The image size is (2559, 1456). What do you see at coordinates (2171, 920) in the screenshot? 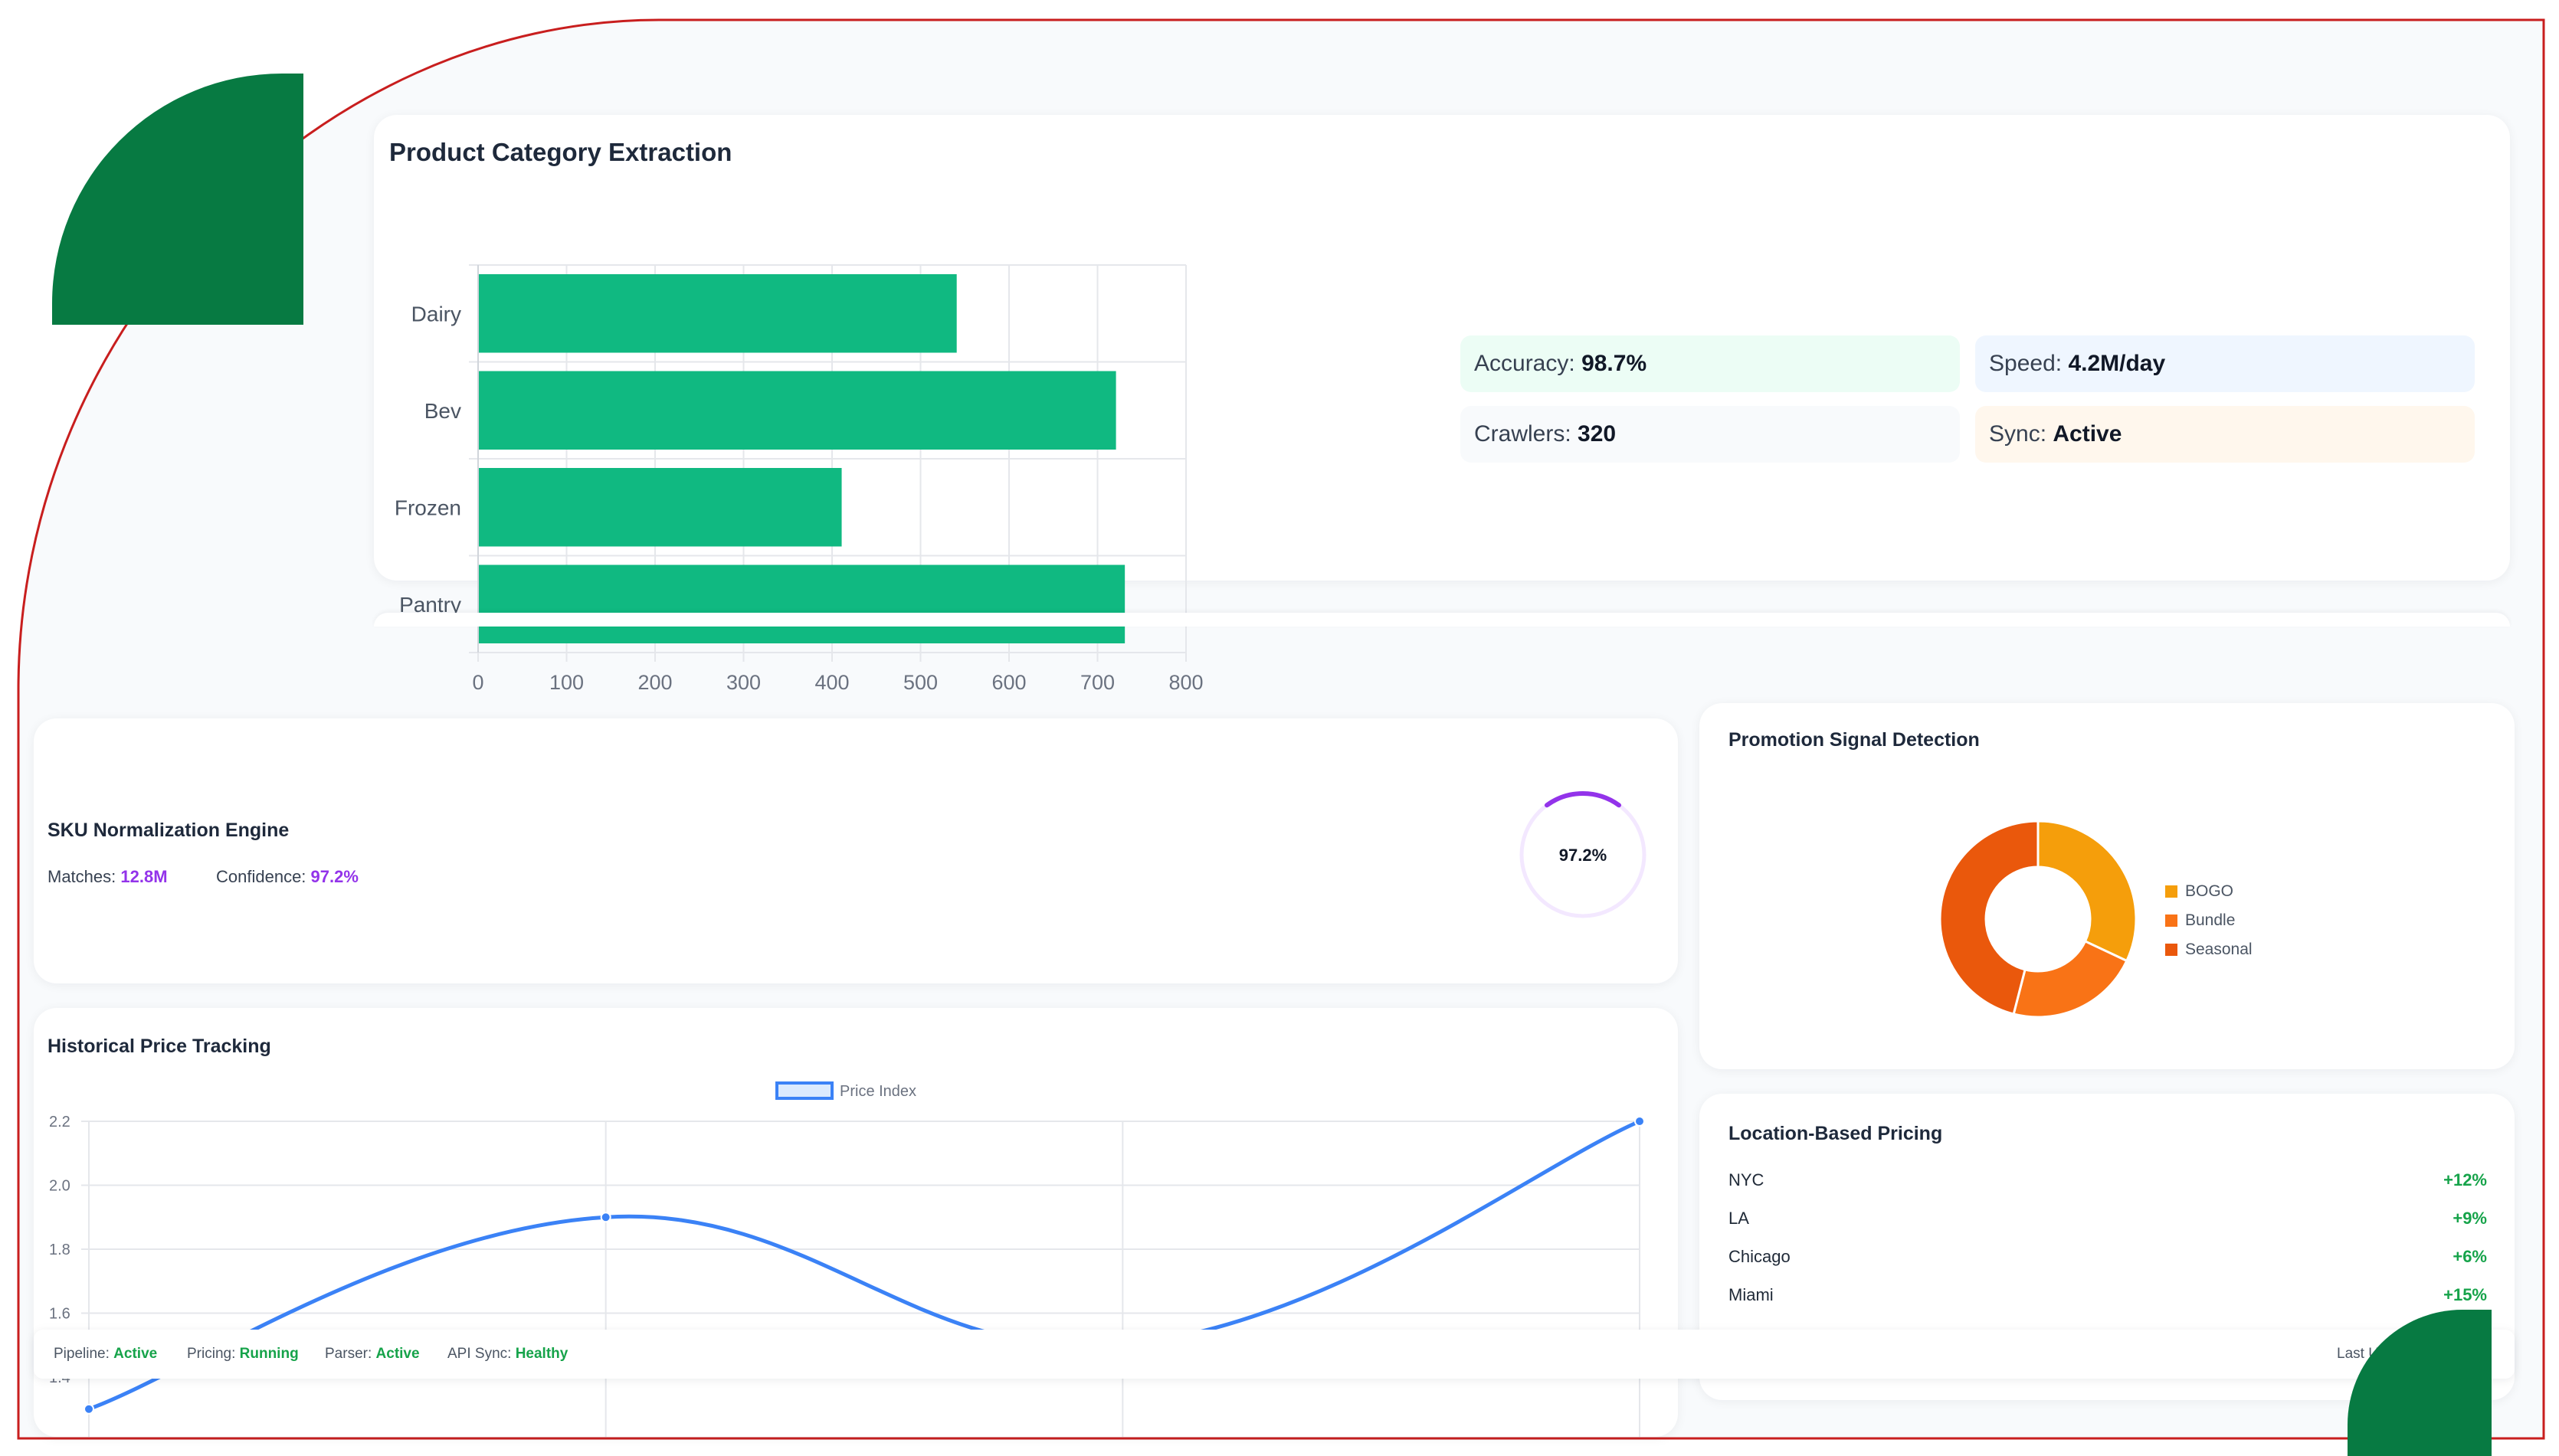
I see `legend-swatch-bundle` at bounding box center [2171, 920].